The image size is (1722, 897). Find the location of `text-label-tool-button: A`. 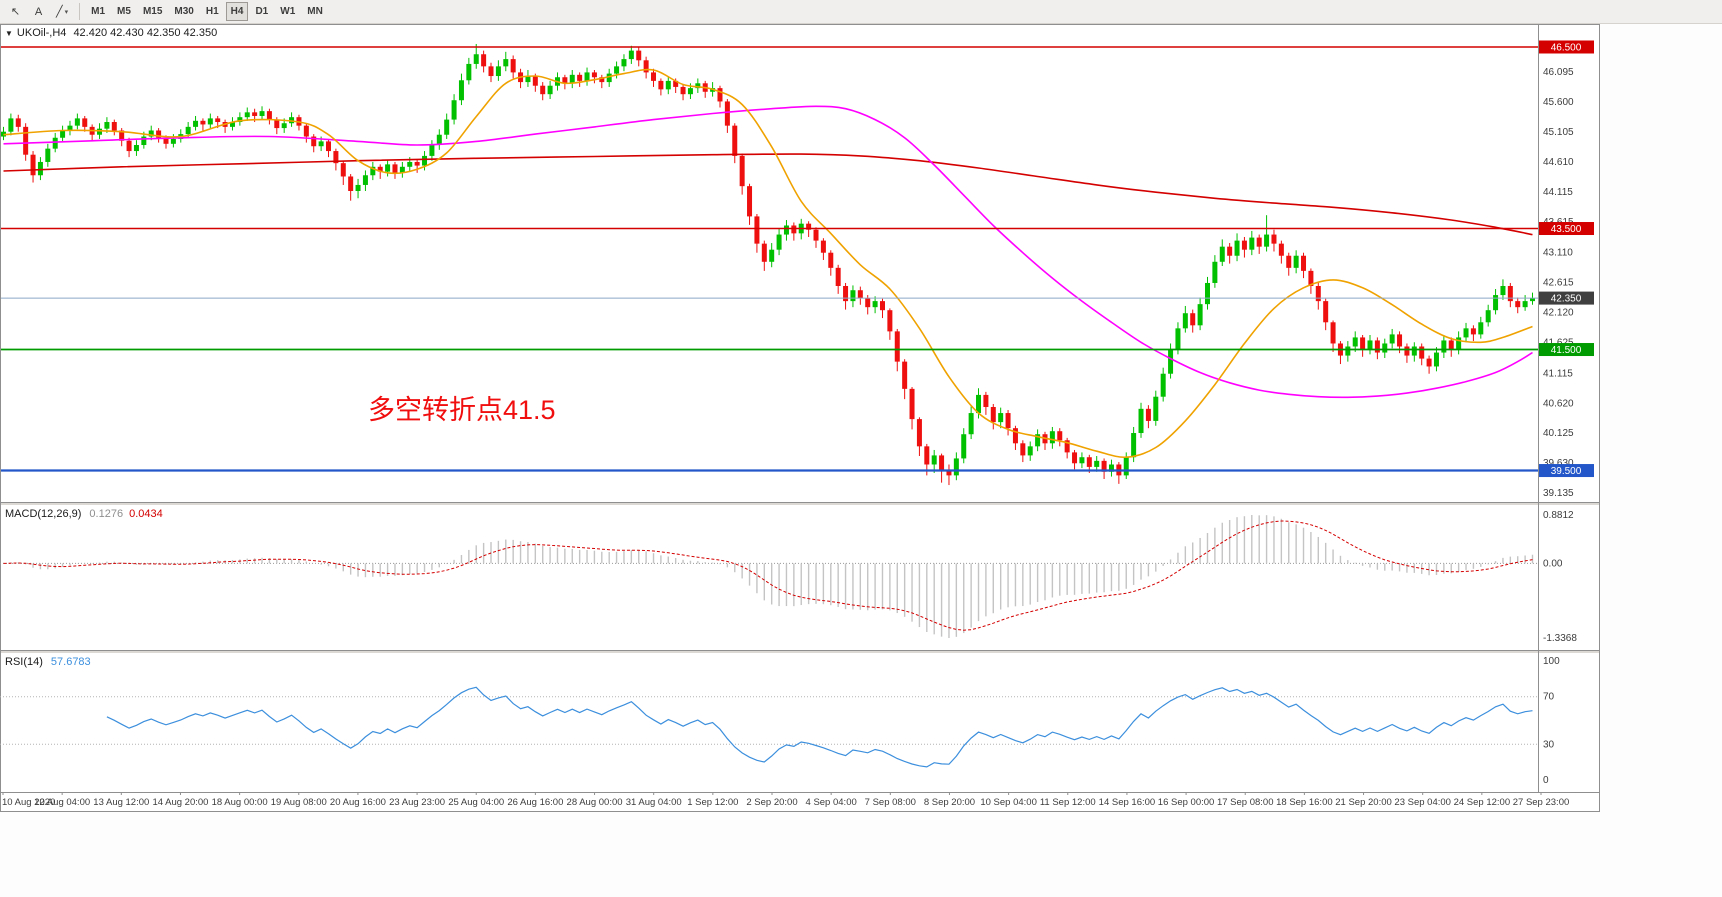

text-label-tool-button: A is located at coordinates (38, 11).